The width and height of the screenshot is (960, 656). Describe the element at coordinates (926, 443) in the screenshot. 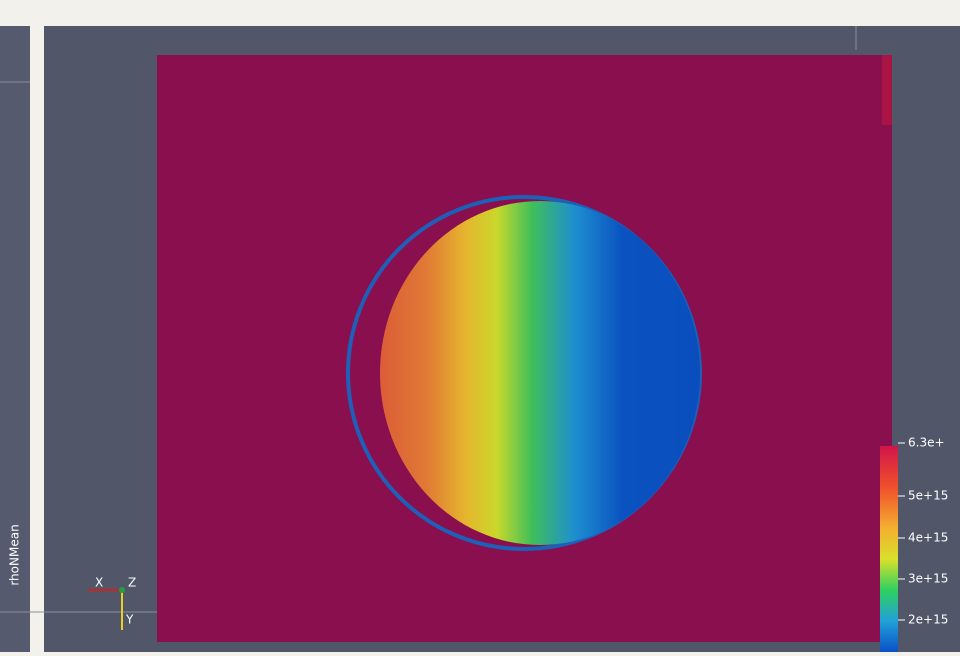

I see `colorbar-label: 6.3e+` at that location.